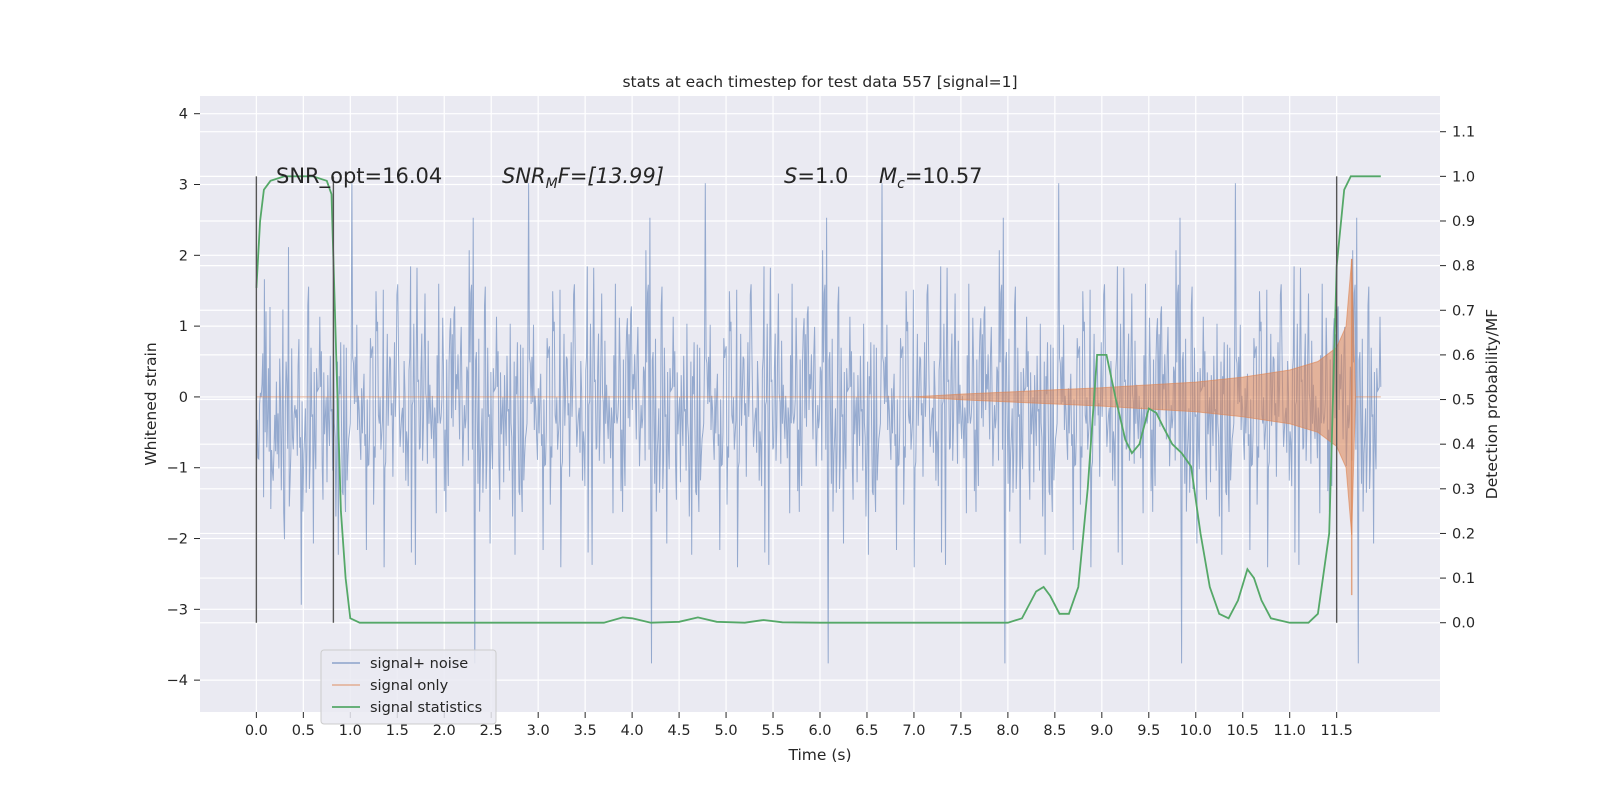 The height and width of the screenshot is (800, 1600). Describe the element at coordinates (679, 731) in the screenshot. I see `x-tick-label: 4.5` at that location.